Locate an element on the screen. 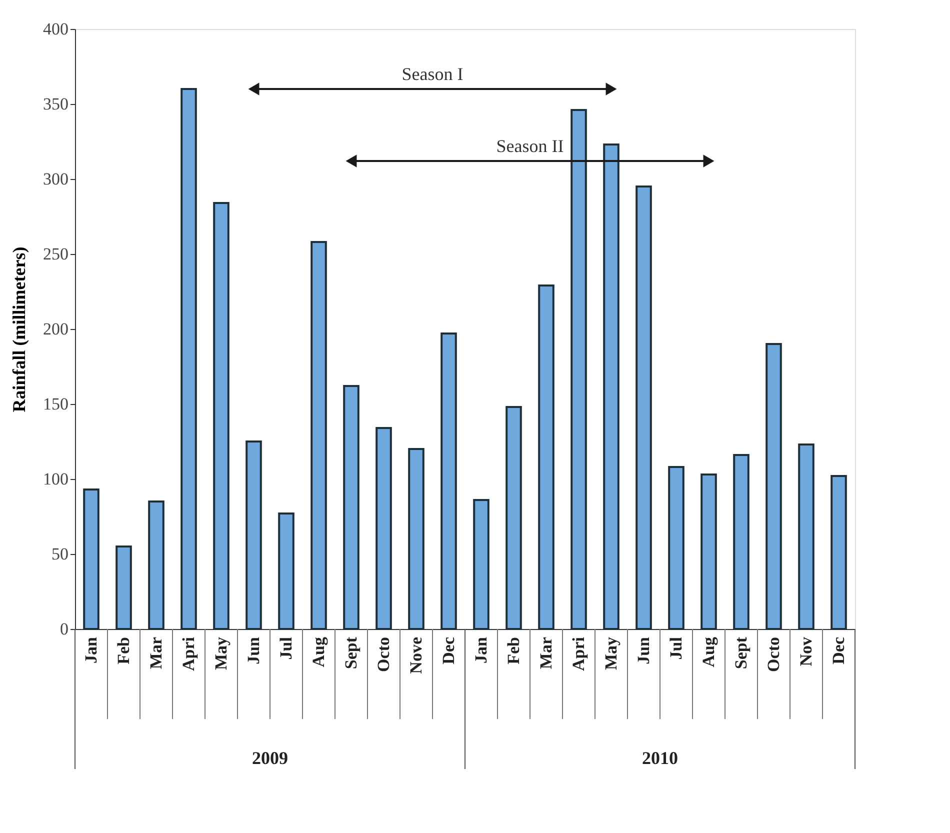  y-tick-label: 250 is located at coordinates (55, 254).